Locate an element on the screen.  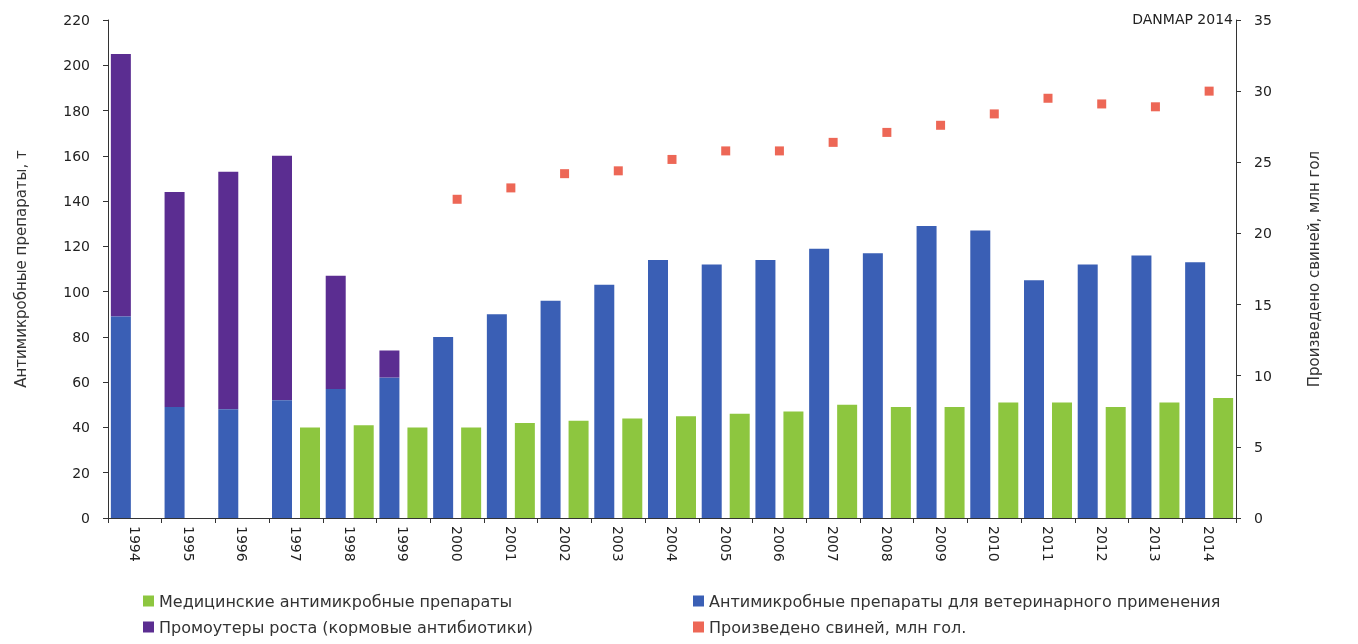
x-tick-label: 1997 is located at coordinates (296, 544).